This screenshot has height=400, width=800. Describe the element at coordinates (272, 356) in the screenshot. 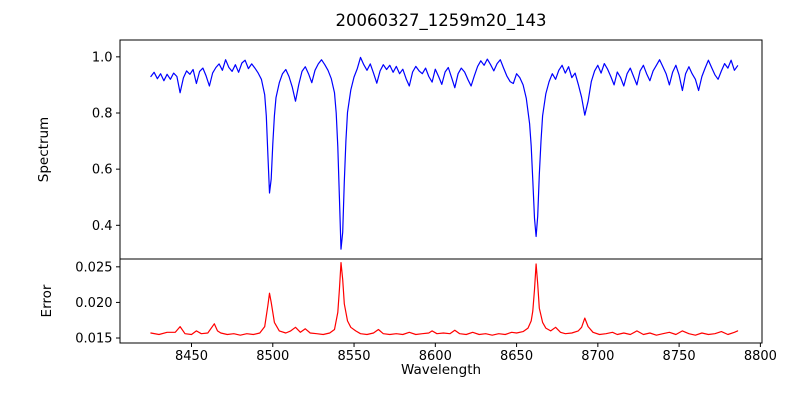

I see `x-tick-label: 8500` at that location.